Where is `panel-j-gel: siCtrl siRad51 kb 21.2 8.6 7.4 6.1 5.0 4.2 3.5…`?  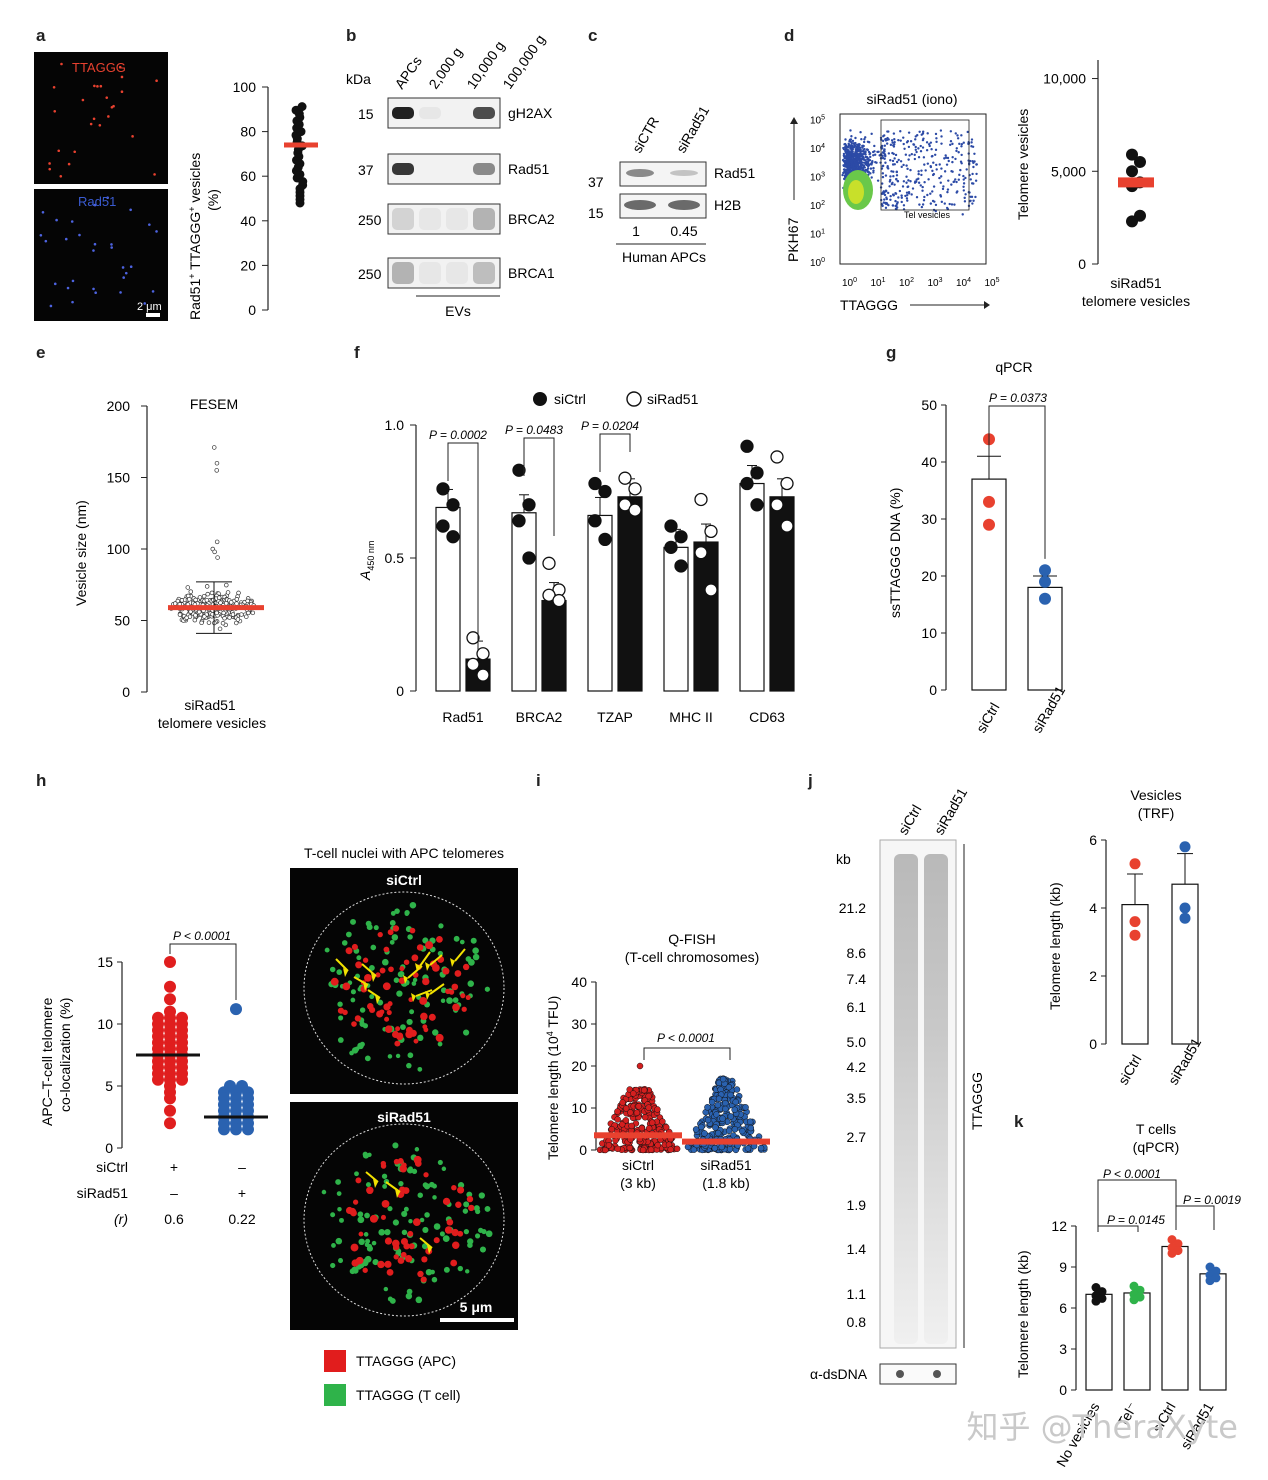
panel-j-gel: siCtrl siRad51 kb 21.2 8.6 7.4 6.1 5.0 4.2 3.5… is located at coordinates (897, 1085).